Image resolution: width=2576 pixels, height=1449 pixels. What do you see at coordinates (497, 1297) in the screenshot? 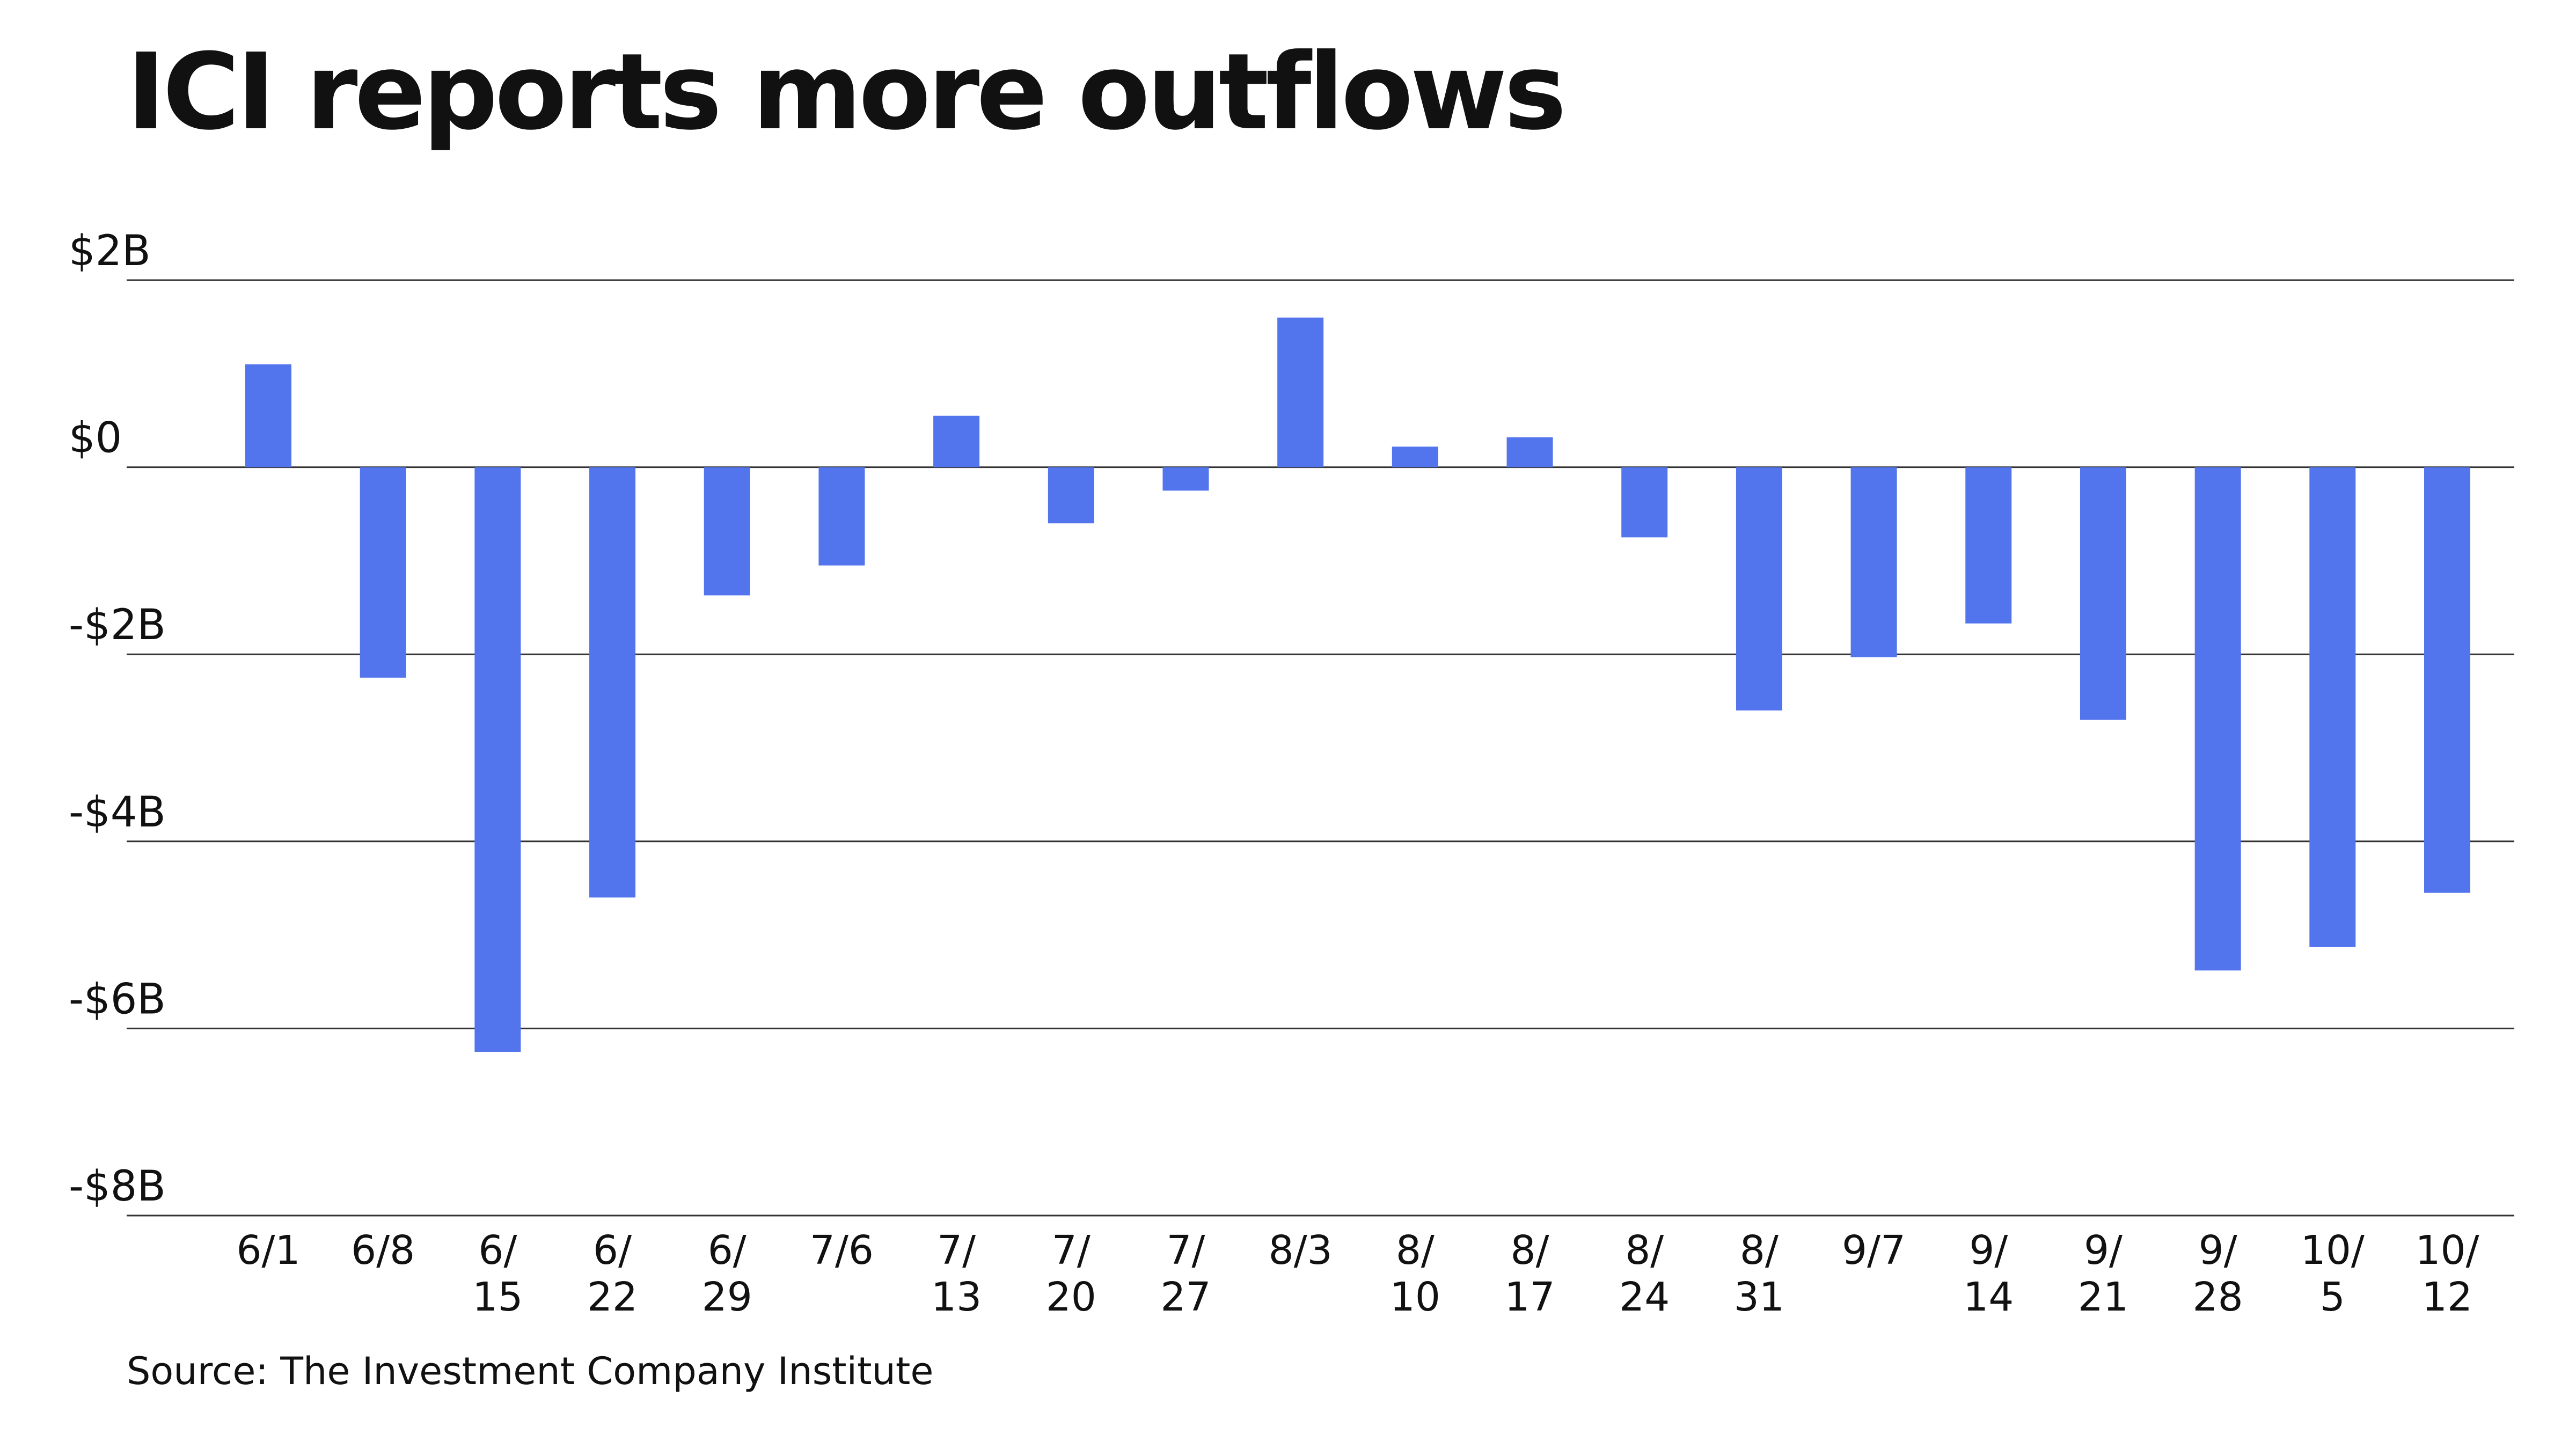
I see `x-tick-label: 15` at bounding box center [497, 1297].